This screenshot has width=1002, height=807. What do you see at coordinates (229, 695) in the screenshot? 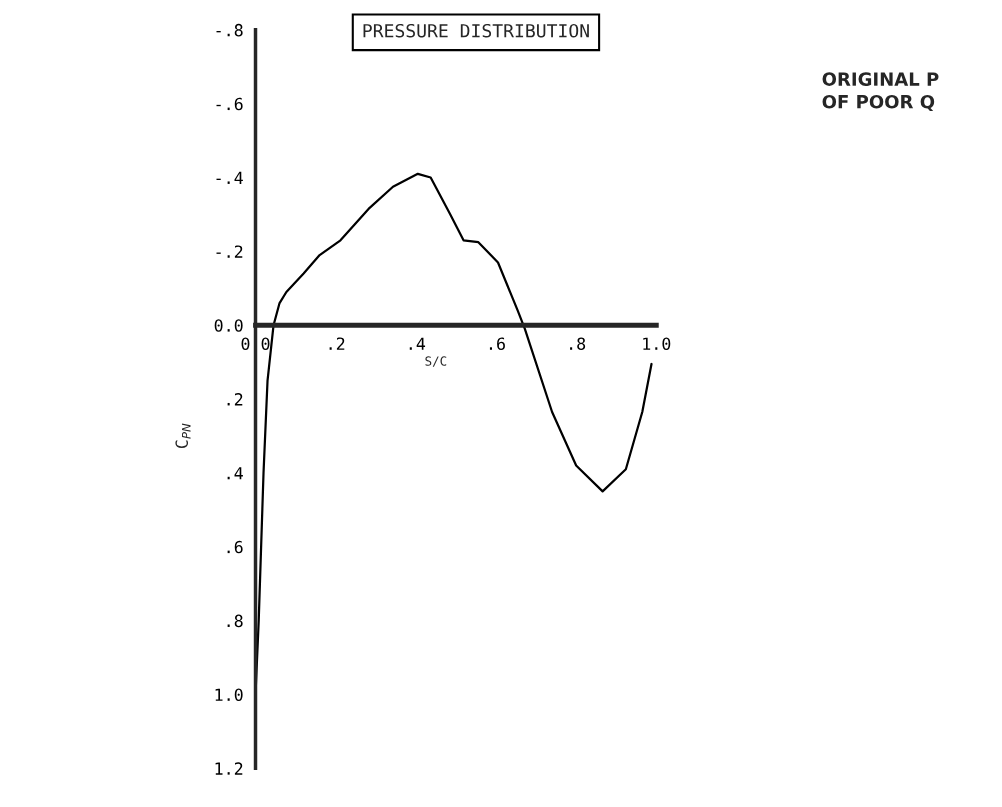
I see `y-tick-label: 1.0` at bounding box center [229, 695].